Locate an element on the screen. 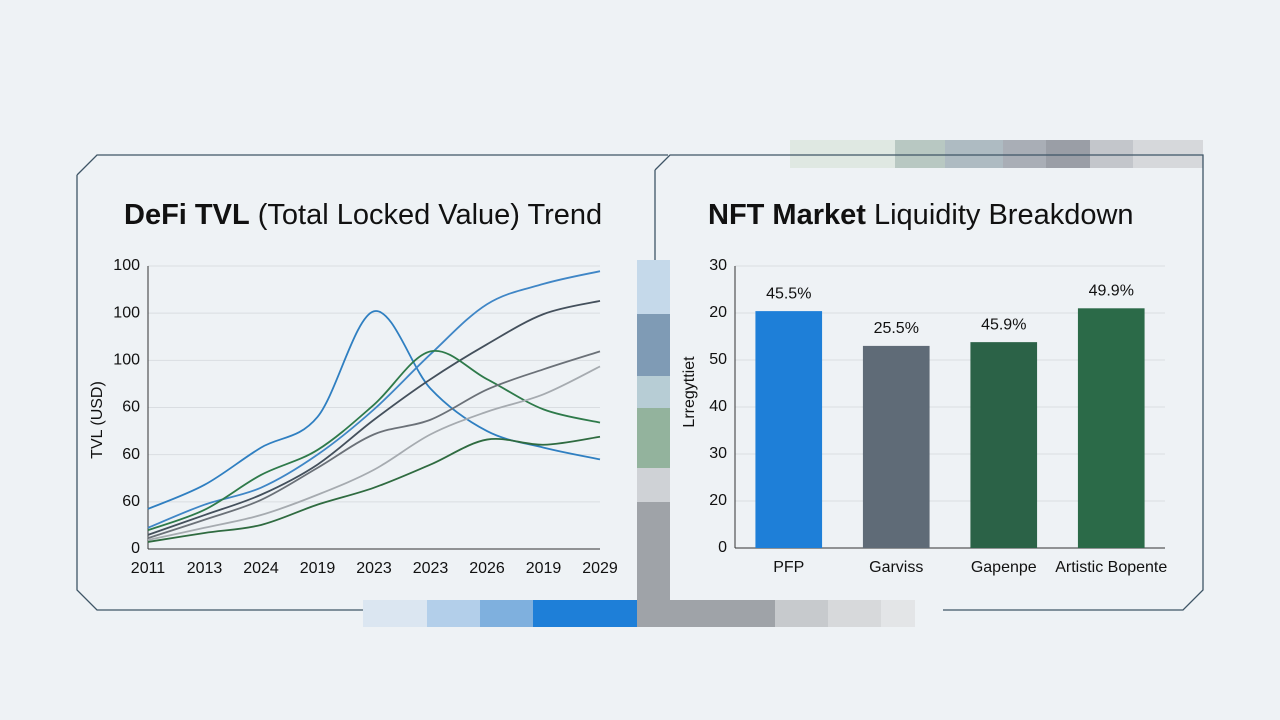 This screenshot has height=720, width=1280. x-tick-label: Artistic Bopente is located at coordinates (1111, 567).